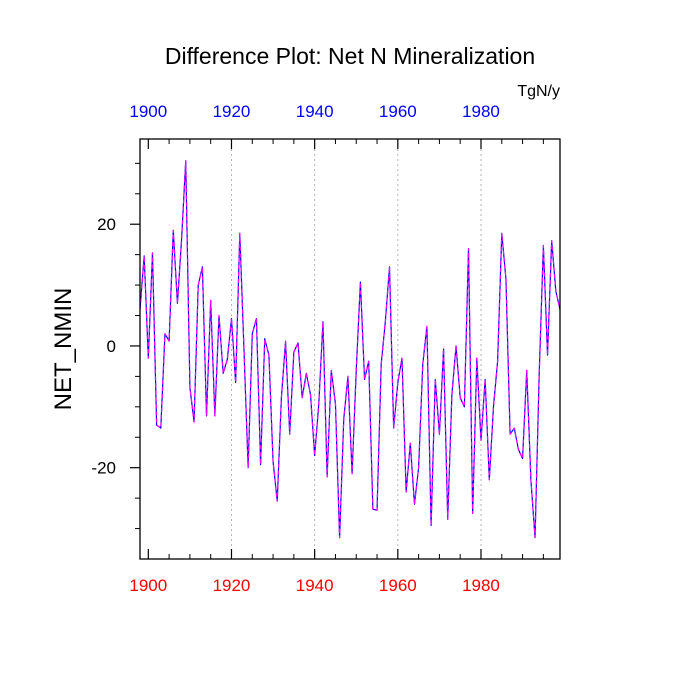  I want to click on x-tick-label-top: 1940, so click(315, 111).